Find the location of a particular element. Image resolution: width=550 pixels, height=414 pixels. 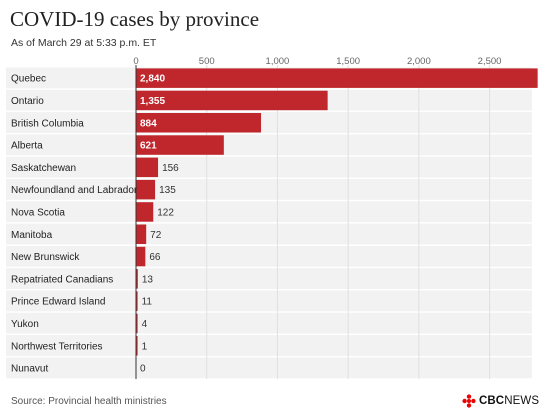

cbc-news-logo: CBCNEWS is located at coordinates (500, 401).